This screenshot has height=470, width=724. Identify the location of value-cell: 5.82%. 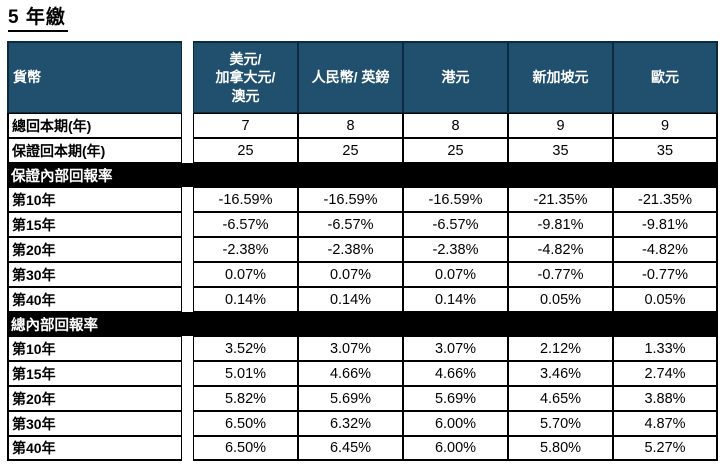
(245, 398).